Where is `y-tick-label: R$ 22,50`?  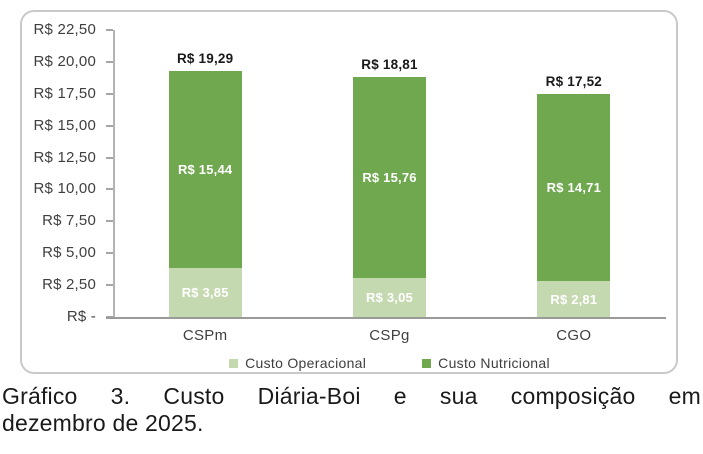 y-tick-label: R$ 22,50 is located at coordinates (64, 29).